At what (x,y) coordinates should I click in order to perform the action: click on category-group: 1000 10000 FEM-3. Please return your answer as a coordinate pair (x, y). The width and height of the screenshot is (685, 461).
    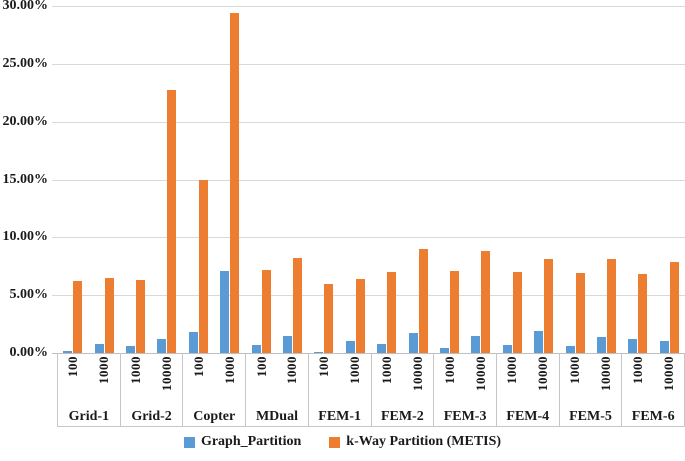
    Looking at the image, I should click on (464, 389).